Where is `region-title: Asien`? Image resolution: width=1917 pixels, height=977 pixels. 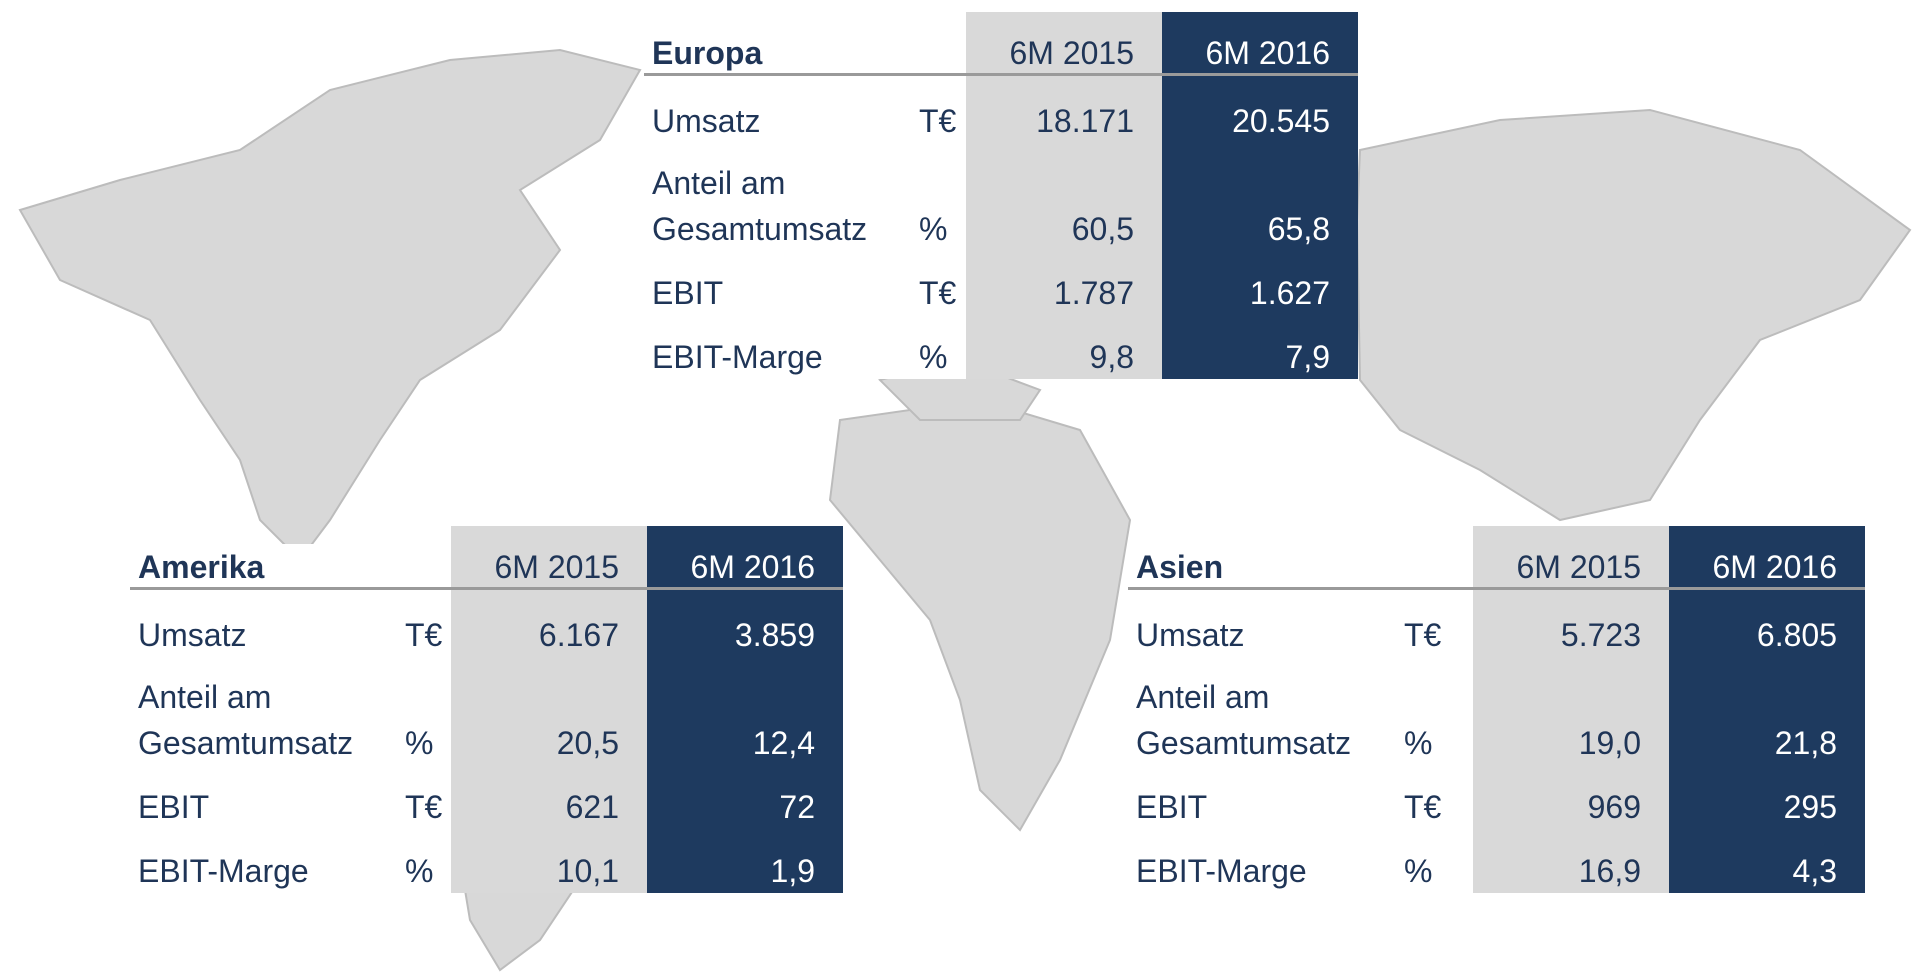
region-title: Asien is located at coordinates (1180, 567).